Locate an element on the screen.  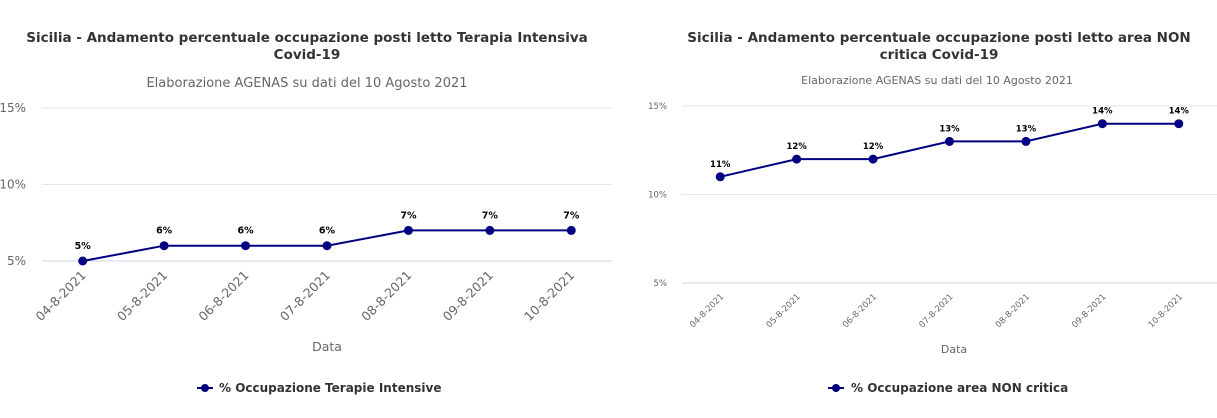
legend-label: % Occupazione area NON critica is located at coordinates (959, 388).